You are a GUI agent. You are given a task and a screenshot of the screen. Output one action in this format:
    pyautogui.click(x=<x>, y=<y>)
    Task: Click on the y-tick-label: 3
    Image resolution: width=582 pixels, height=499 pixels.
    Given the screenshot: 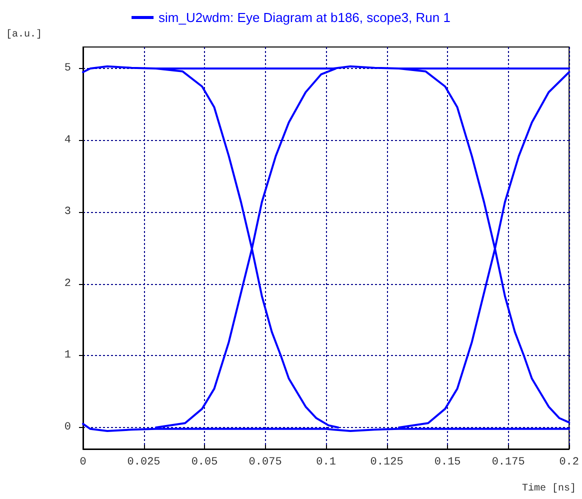 What is the action you would take?
    pyautogui.click(x=67, y=212)
    